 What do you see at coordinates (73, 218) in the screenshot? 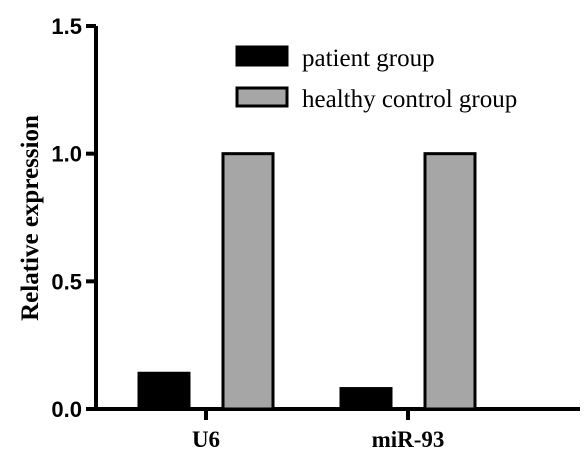
I see `y-ticks: 0.0 0.5 1.0 1.5` at bounding box center [73, 218].